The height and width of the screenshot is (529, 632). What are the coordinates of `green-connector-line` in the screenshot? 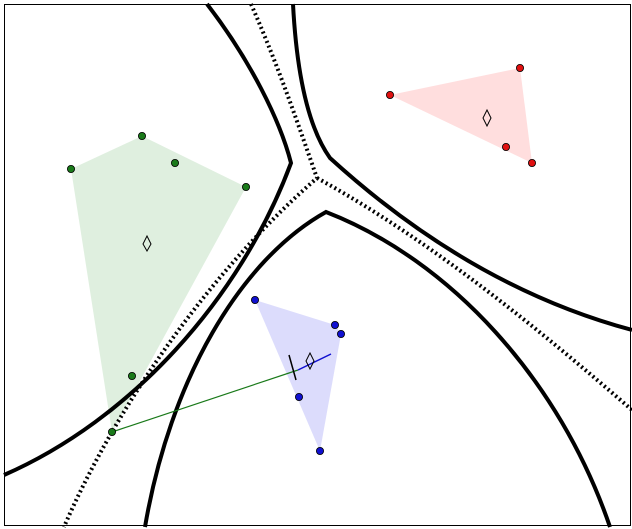 It's located at (205, 401).